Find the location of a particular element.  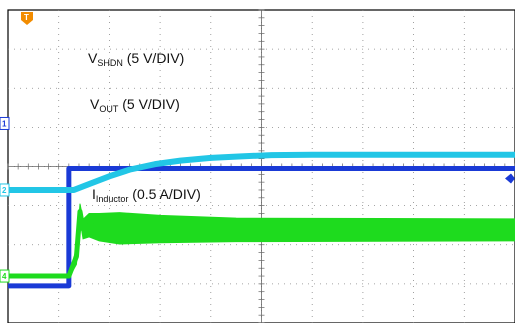

ch4-ground-marker: 4 is located at coordinates (4, 276).